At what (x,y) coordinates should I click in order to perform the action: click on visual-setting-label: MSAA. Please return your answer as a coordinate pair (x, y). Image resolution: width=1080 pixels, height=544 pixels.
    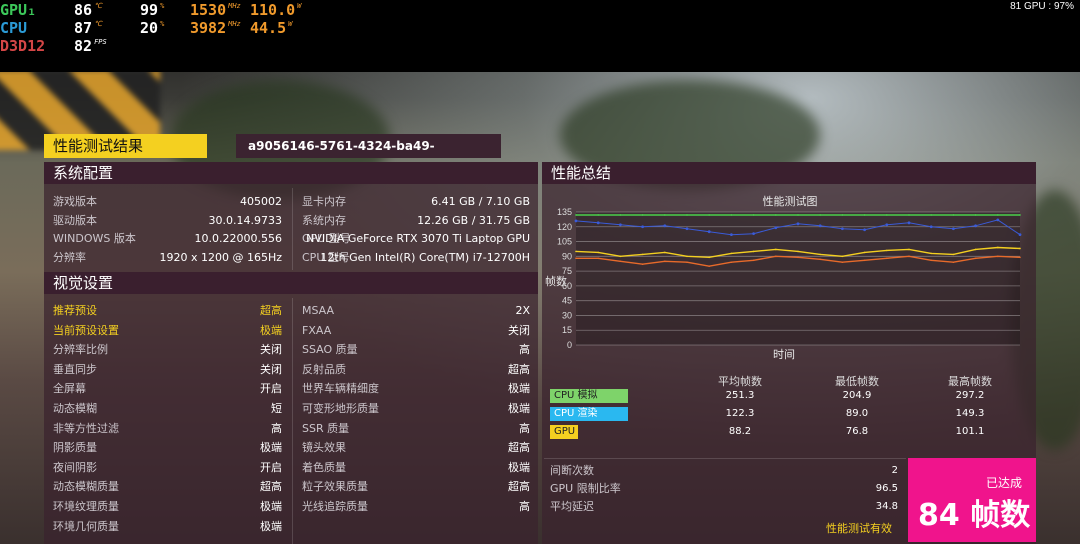
    Looking at the image, I should click on (318, 310).